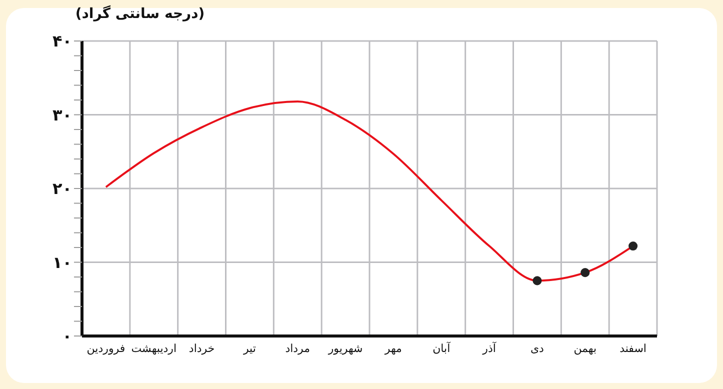  What do you see at coordinates (62, 114) in the screenshot?
I see `y-tick-label: ۳۰` at bounding box center [62, 114].